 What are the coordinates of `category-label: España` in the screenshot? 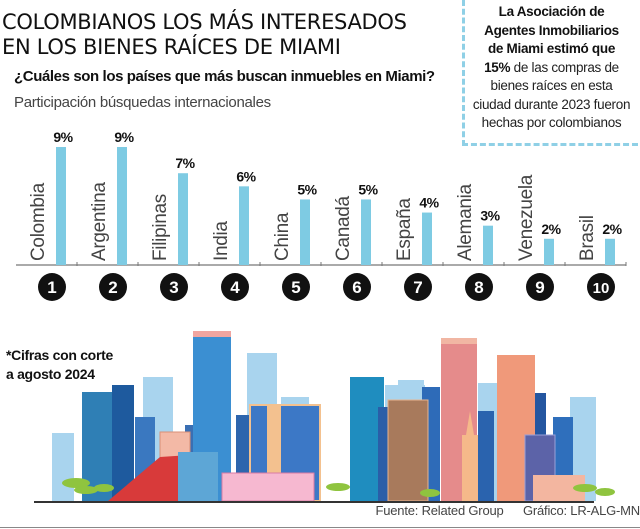 It's located at (404, 229).